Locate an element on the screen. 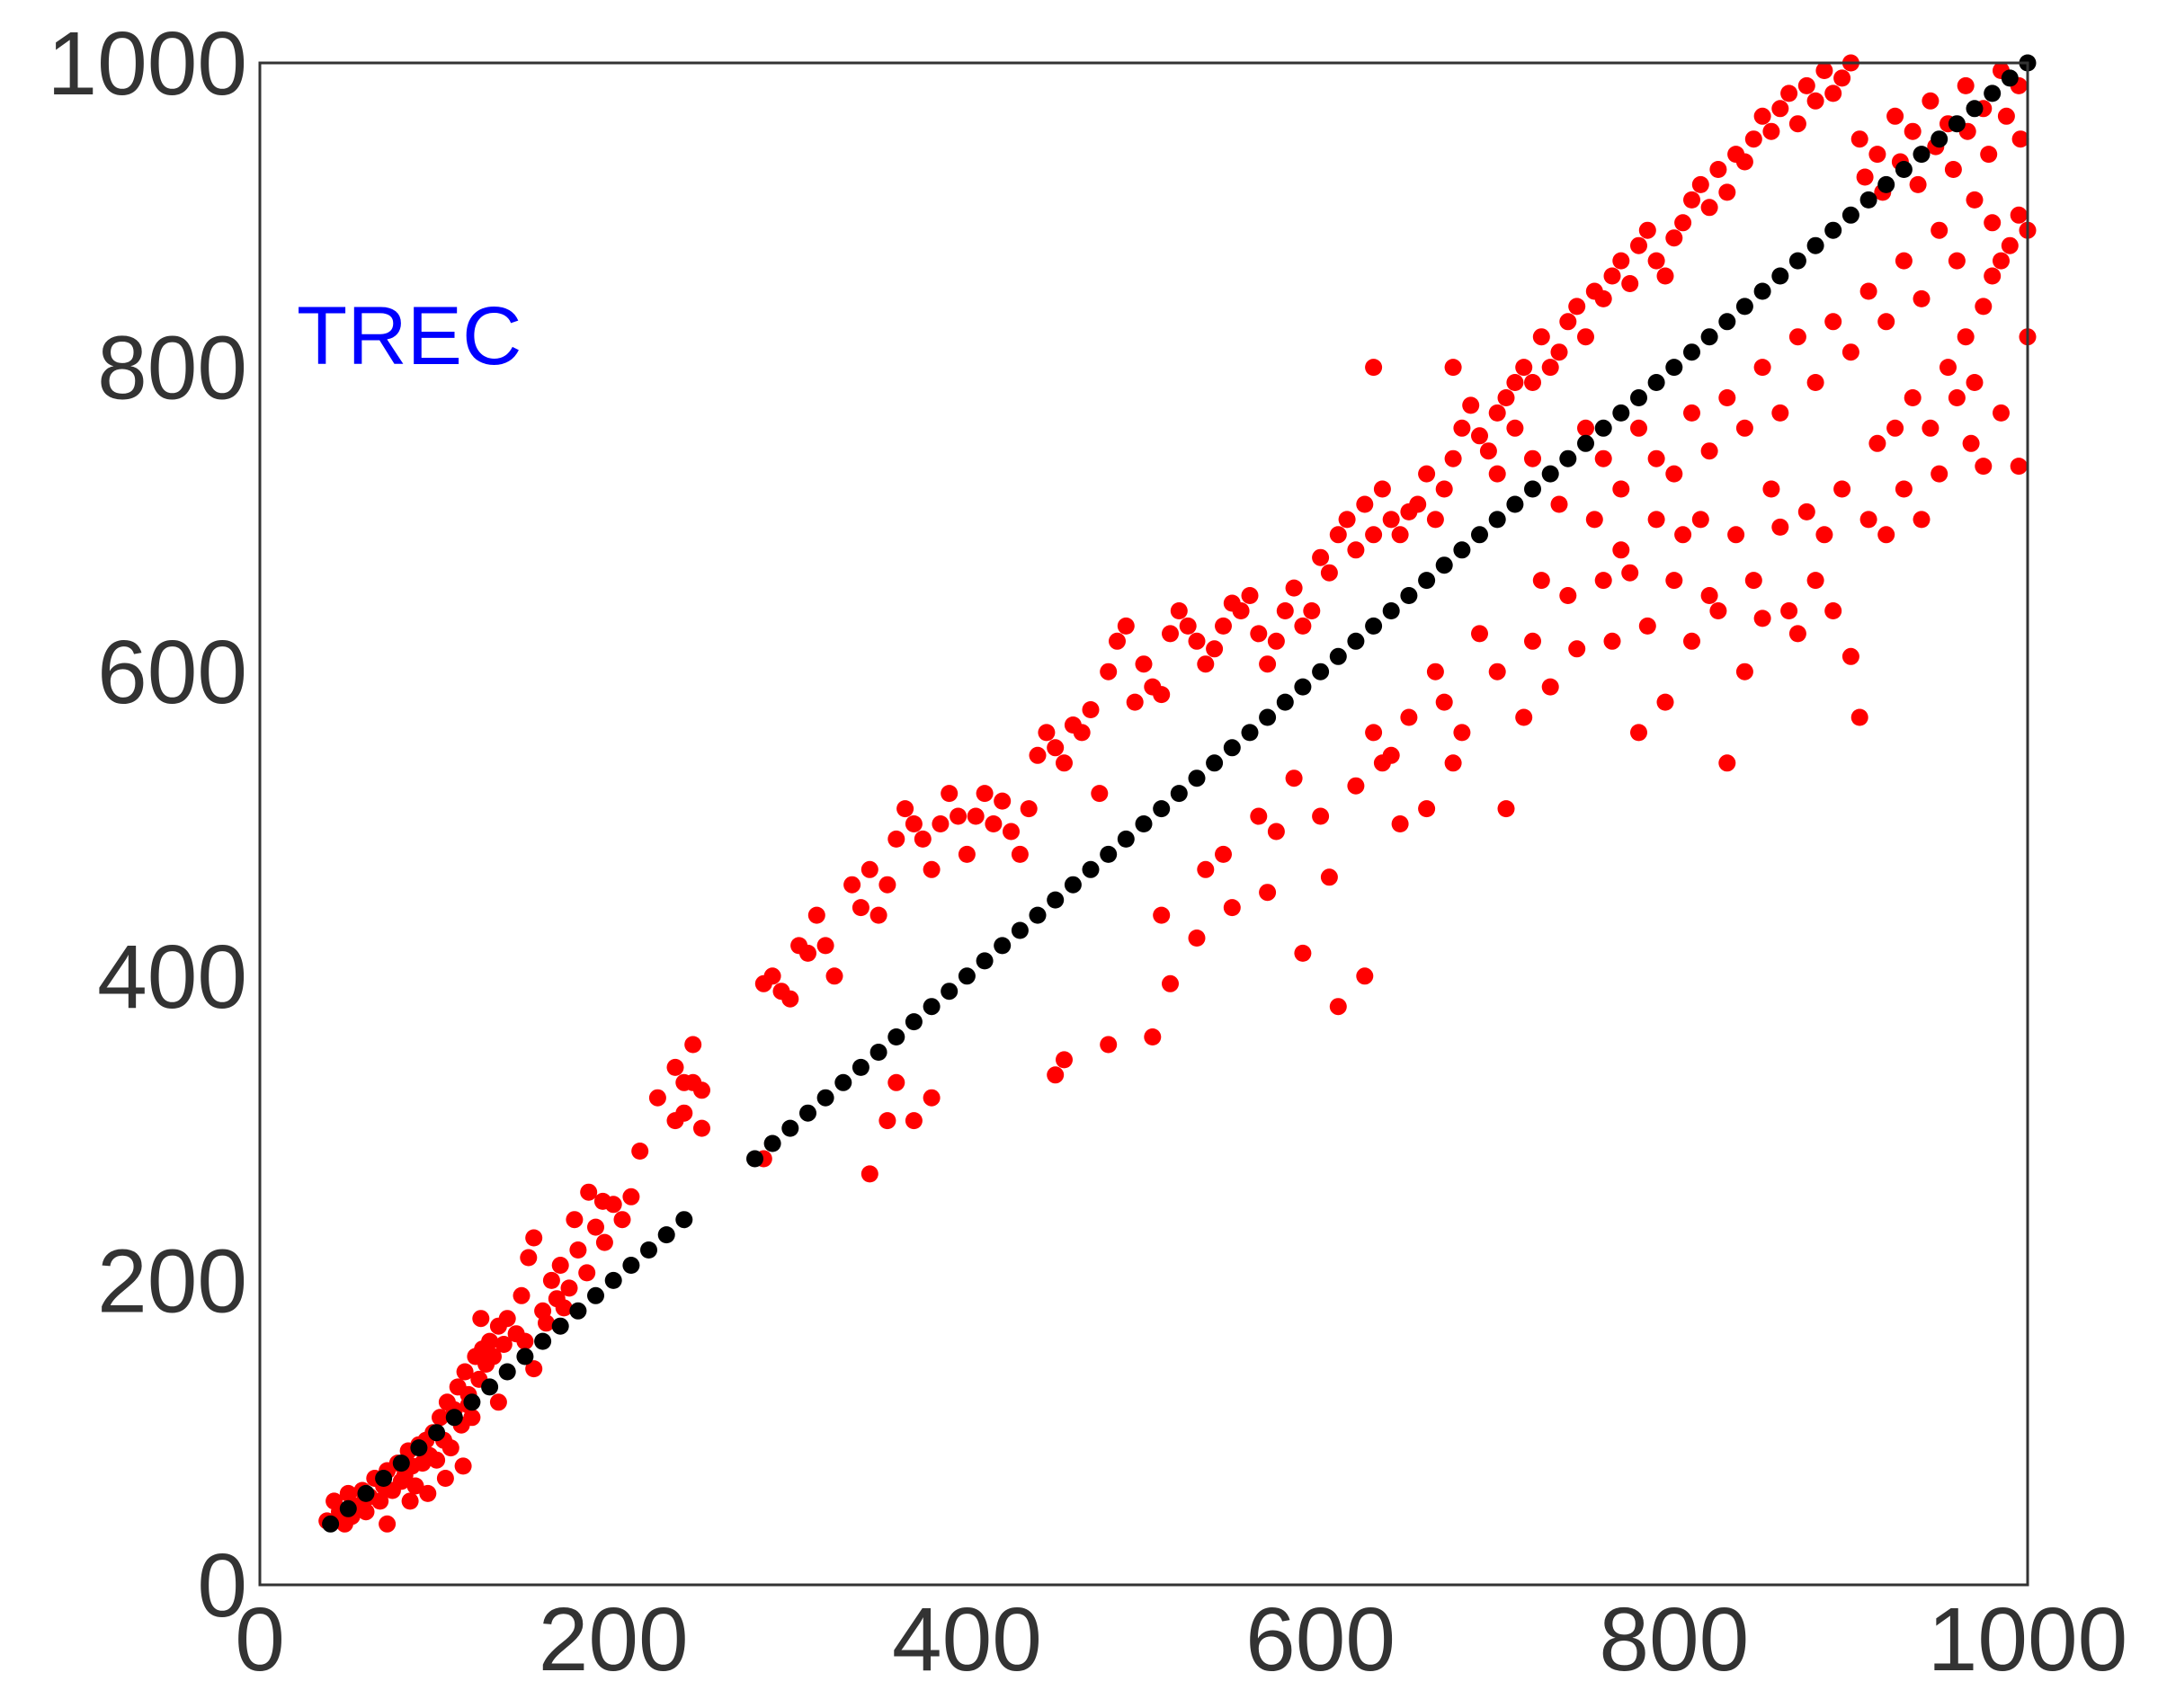 The image size is (2158, 1708). y-tick-labels: 0 200 400 600 800 1000 is located at coordinates (147, 824).